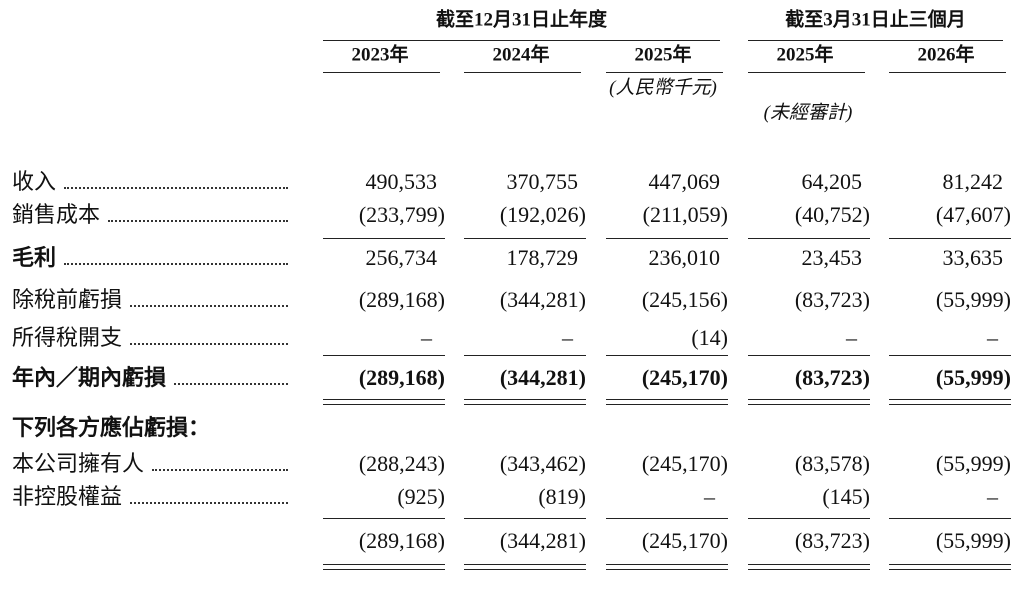  Describe the element at coordinates (150, 300) in the screenshot. I see `row-label: 除稅前虧損` at that location.